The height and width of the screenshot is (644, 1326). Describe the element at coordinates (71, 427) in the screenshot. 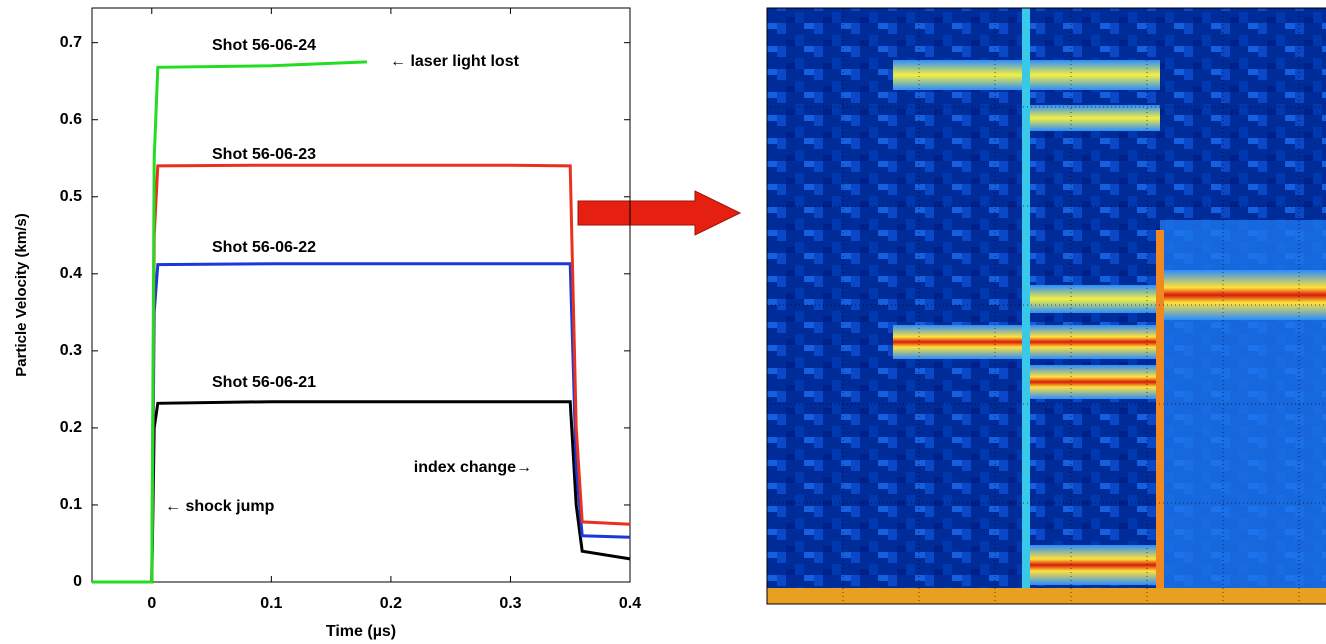

I see `y-tick-label: 0.2` at that location.